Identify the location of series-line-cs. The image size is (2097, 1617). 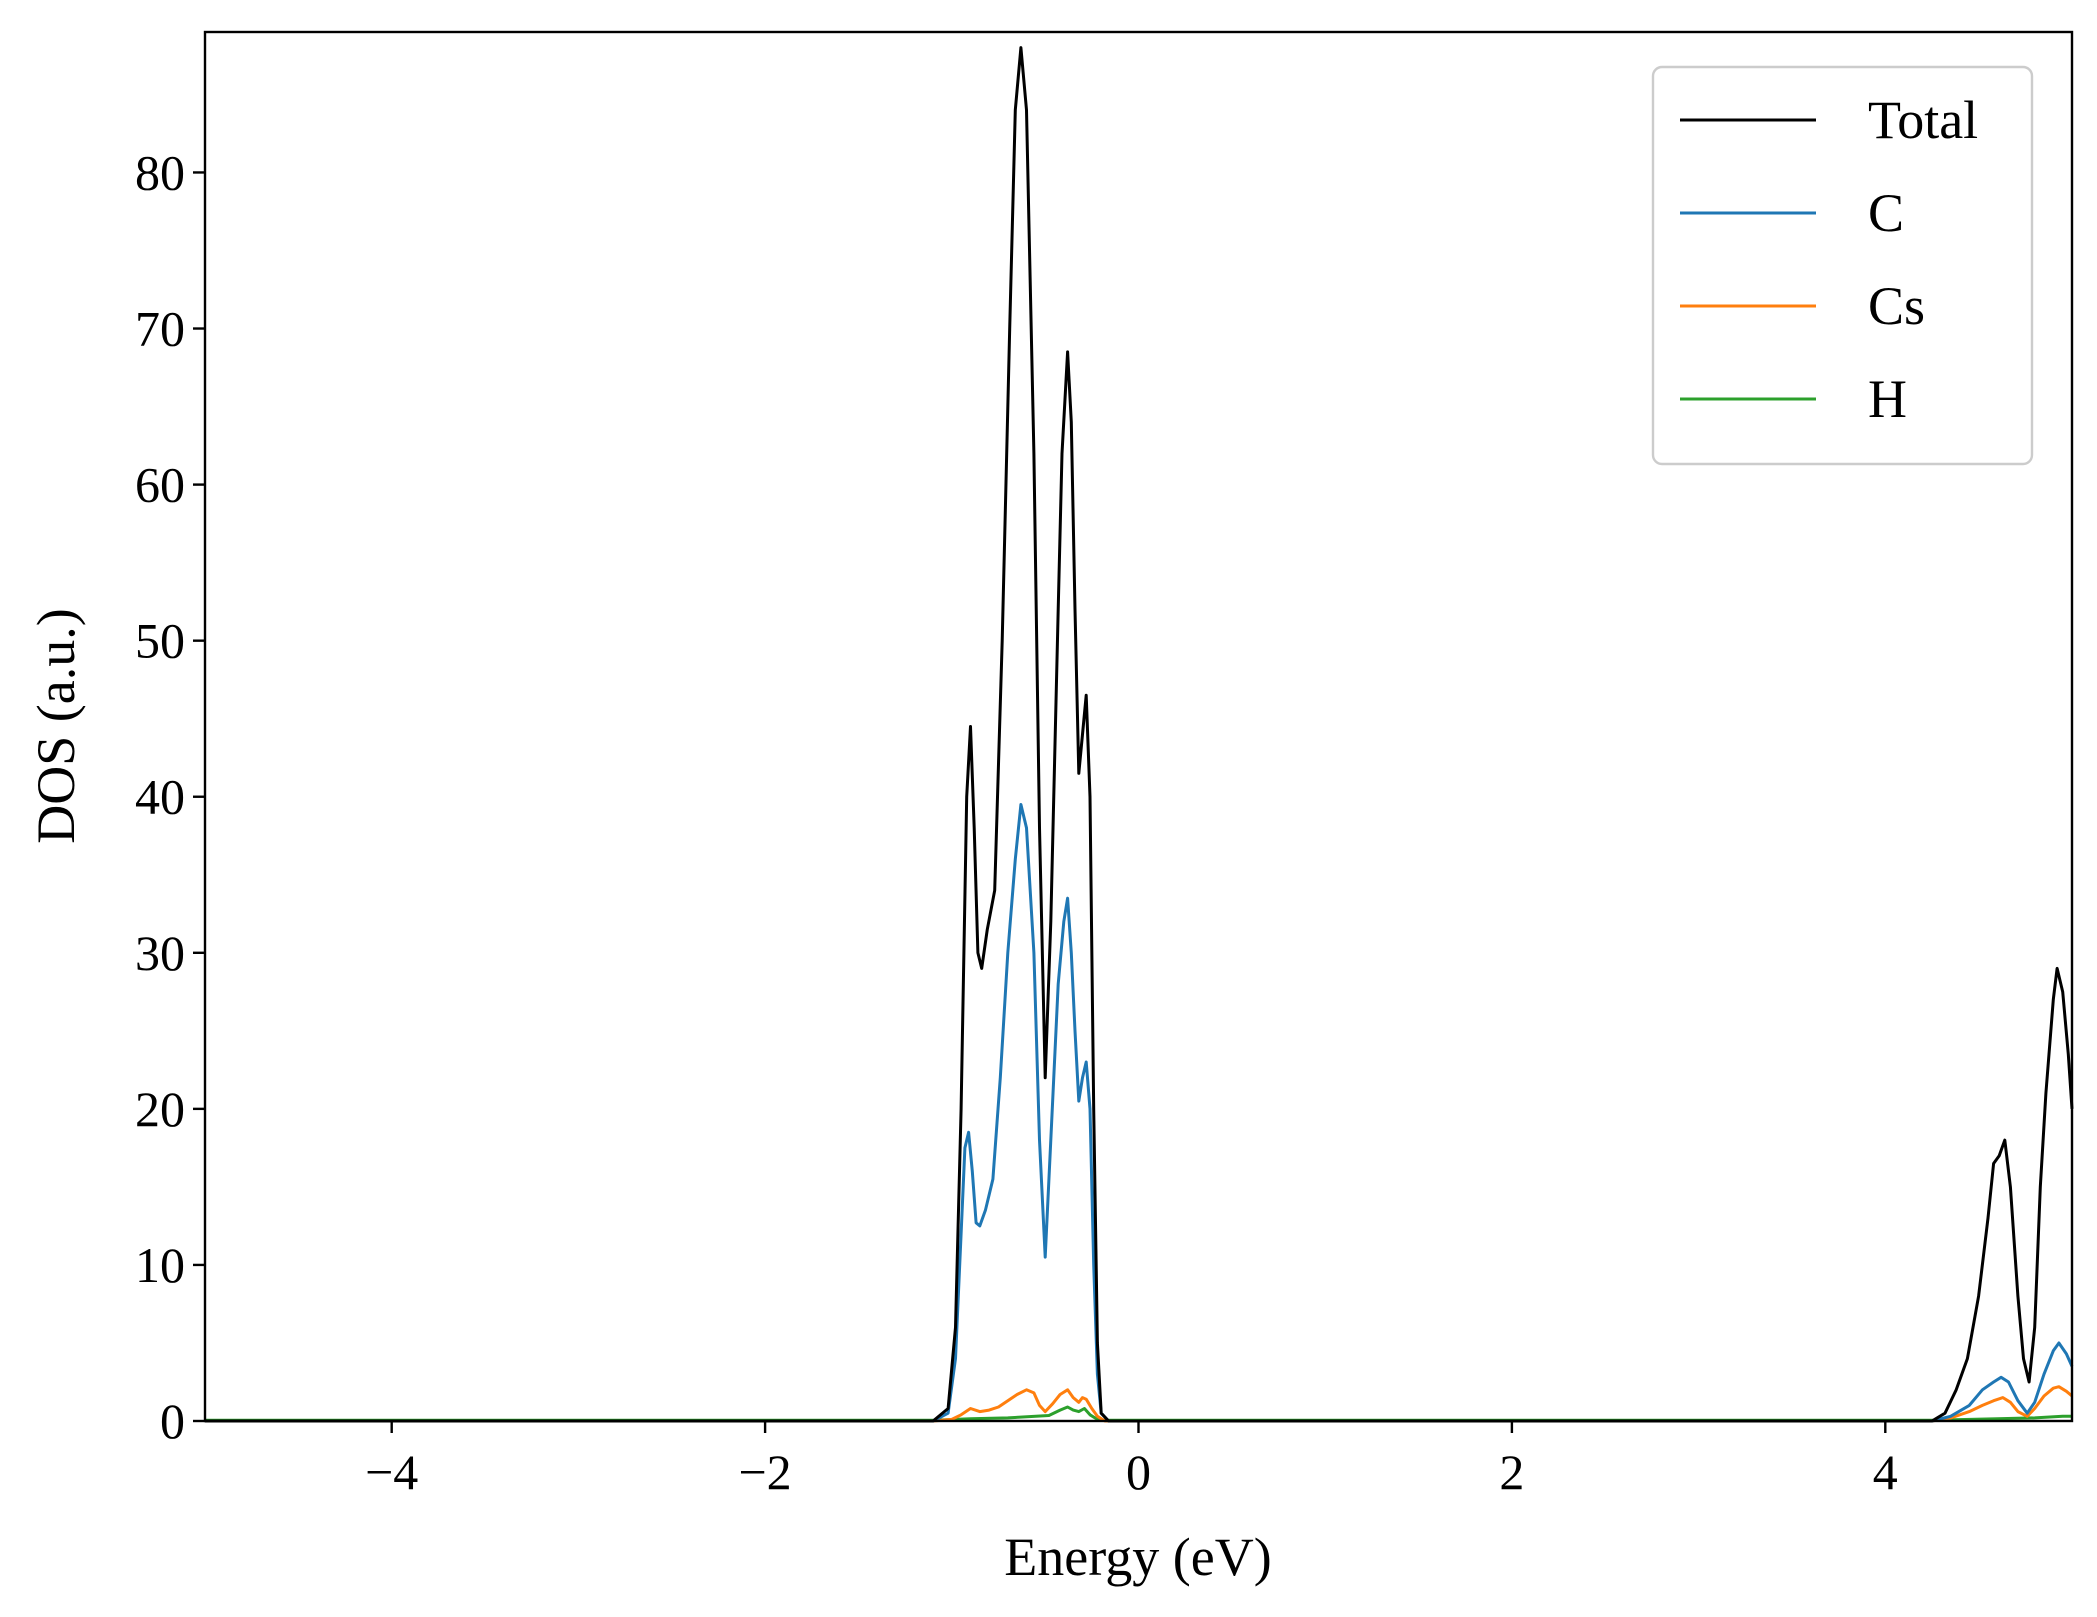
(1139, 1404).